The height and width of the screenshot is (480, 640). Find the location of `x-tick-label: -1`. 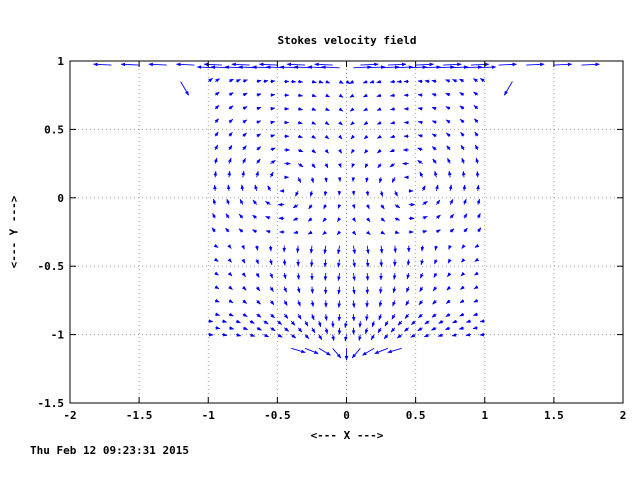

x-tick-label: -1 is located at coordinates (209, 415).